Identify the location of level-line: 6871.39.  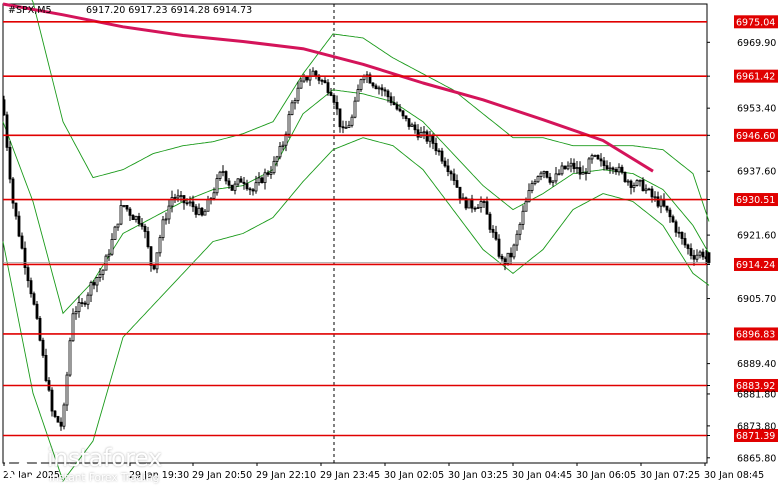
(390, 435).